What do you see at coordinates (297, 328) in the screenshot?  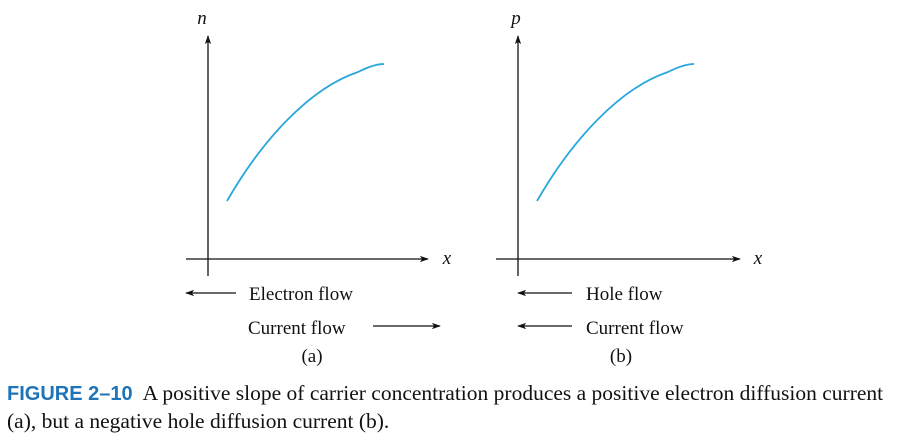 I see `panel-a-current-label: Current flow` at bounding box center [297, 328].